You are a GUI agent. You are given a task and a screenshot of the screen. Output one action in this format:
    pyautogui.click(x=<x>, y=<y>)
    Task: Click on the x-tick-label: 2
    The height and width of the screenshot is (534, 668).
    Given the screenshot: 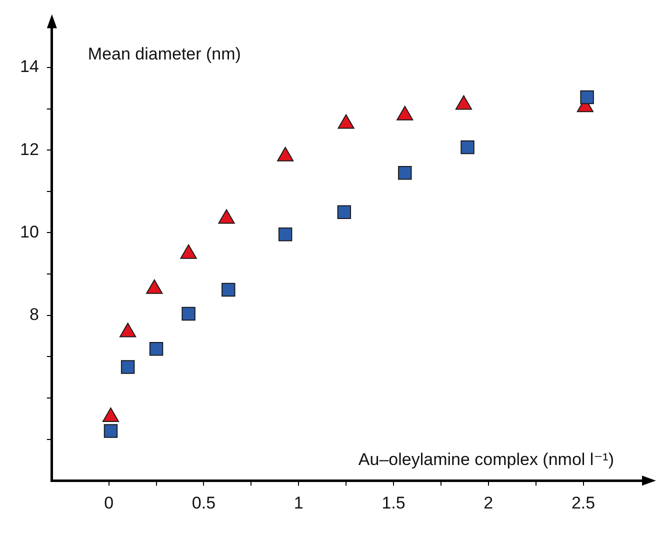 What is the action you would take?
    pyautogui.click(x=489, y=502)
    